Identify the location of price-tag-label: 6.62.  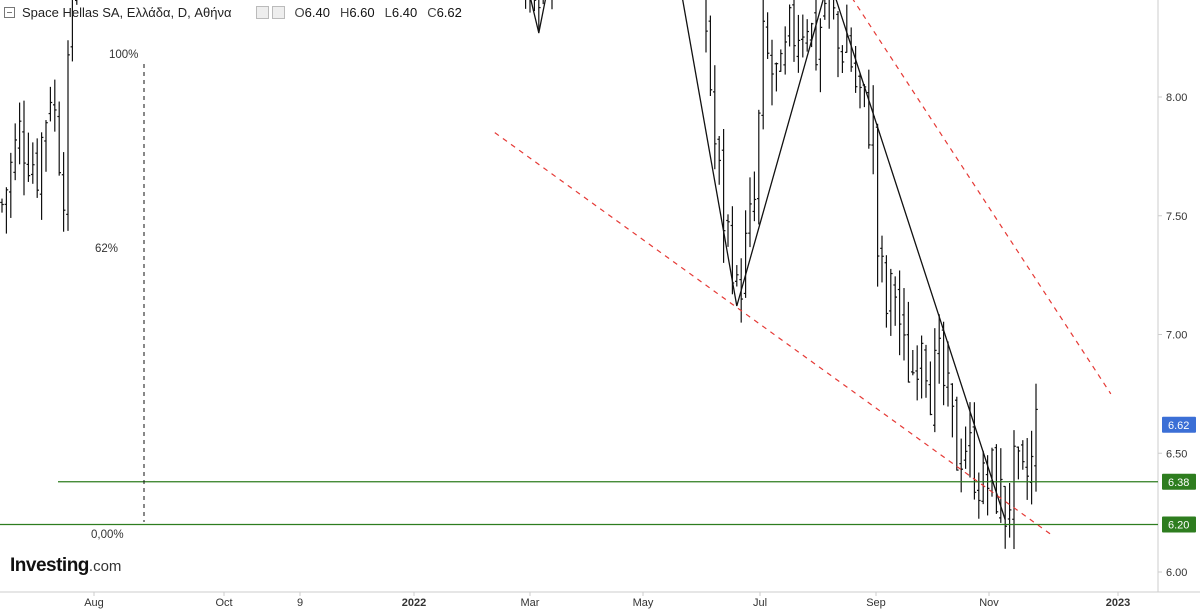
(1178, 426).